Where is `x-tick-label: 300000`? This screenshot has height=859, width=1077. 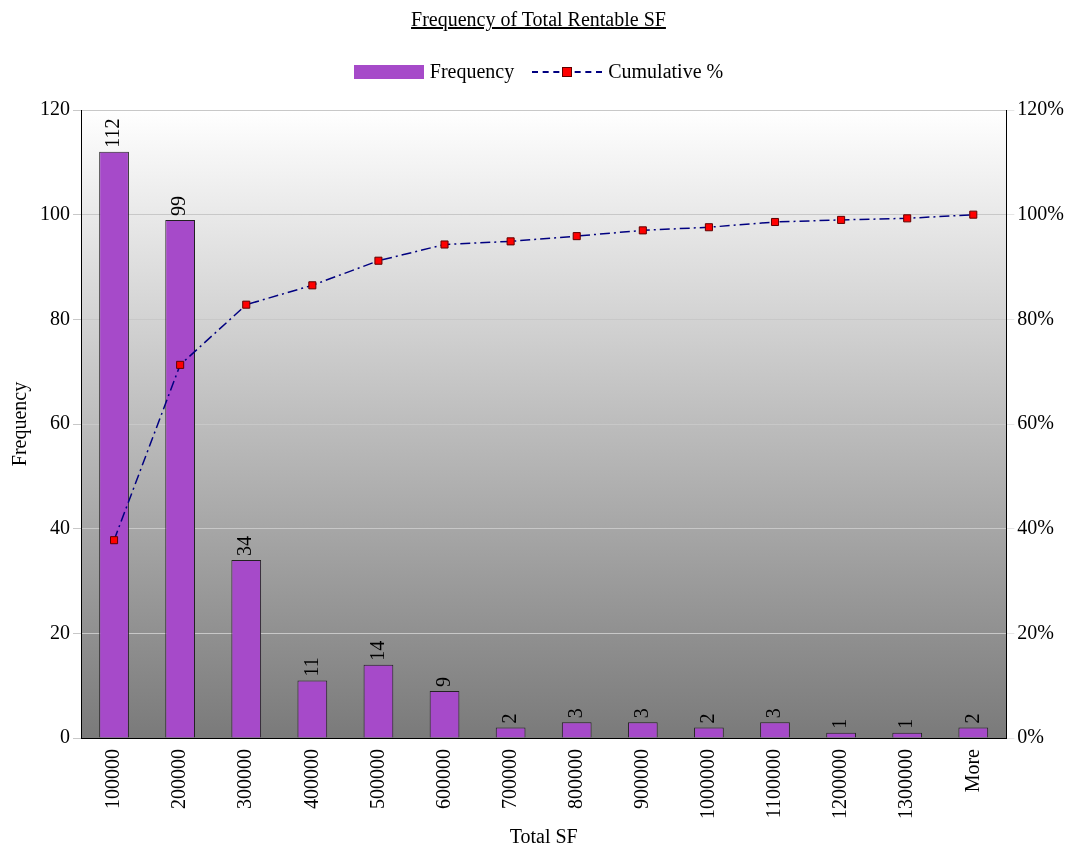 x-tick-label: 300000 is located at coordinates (244, 779).